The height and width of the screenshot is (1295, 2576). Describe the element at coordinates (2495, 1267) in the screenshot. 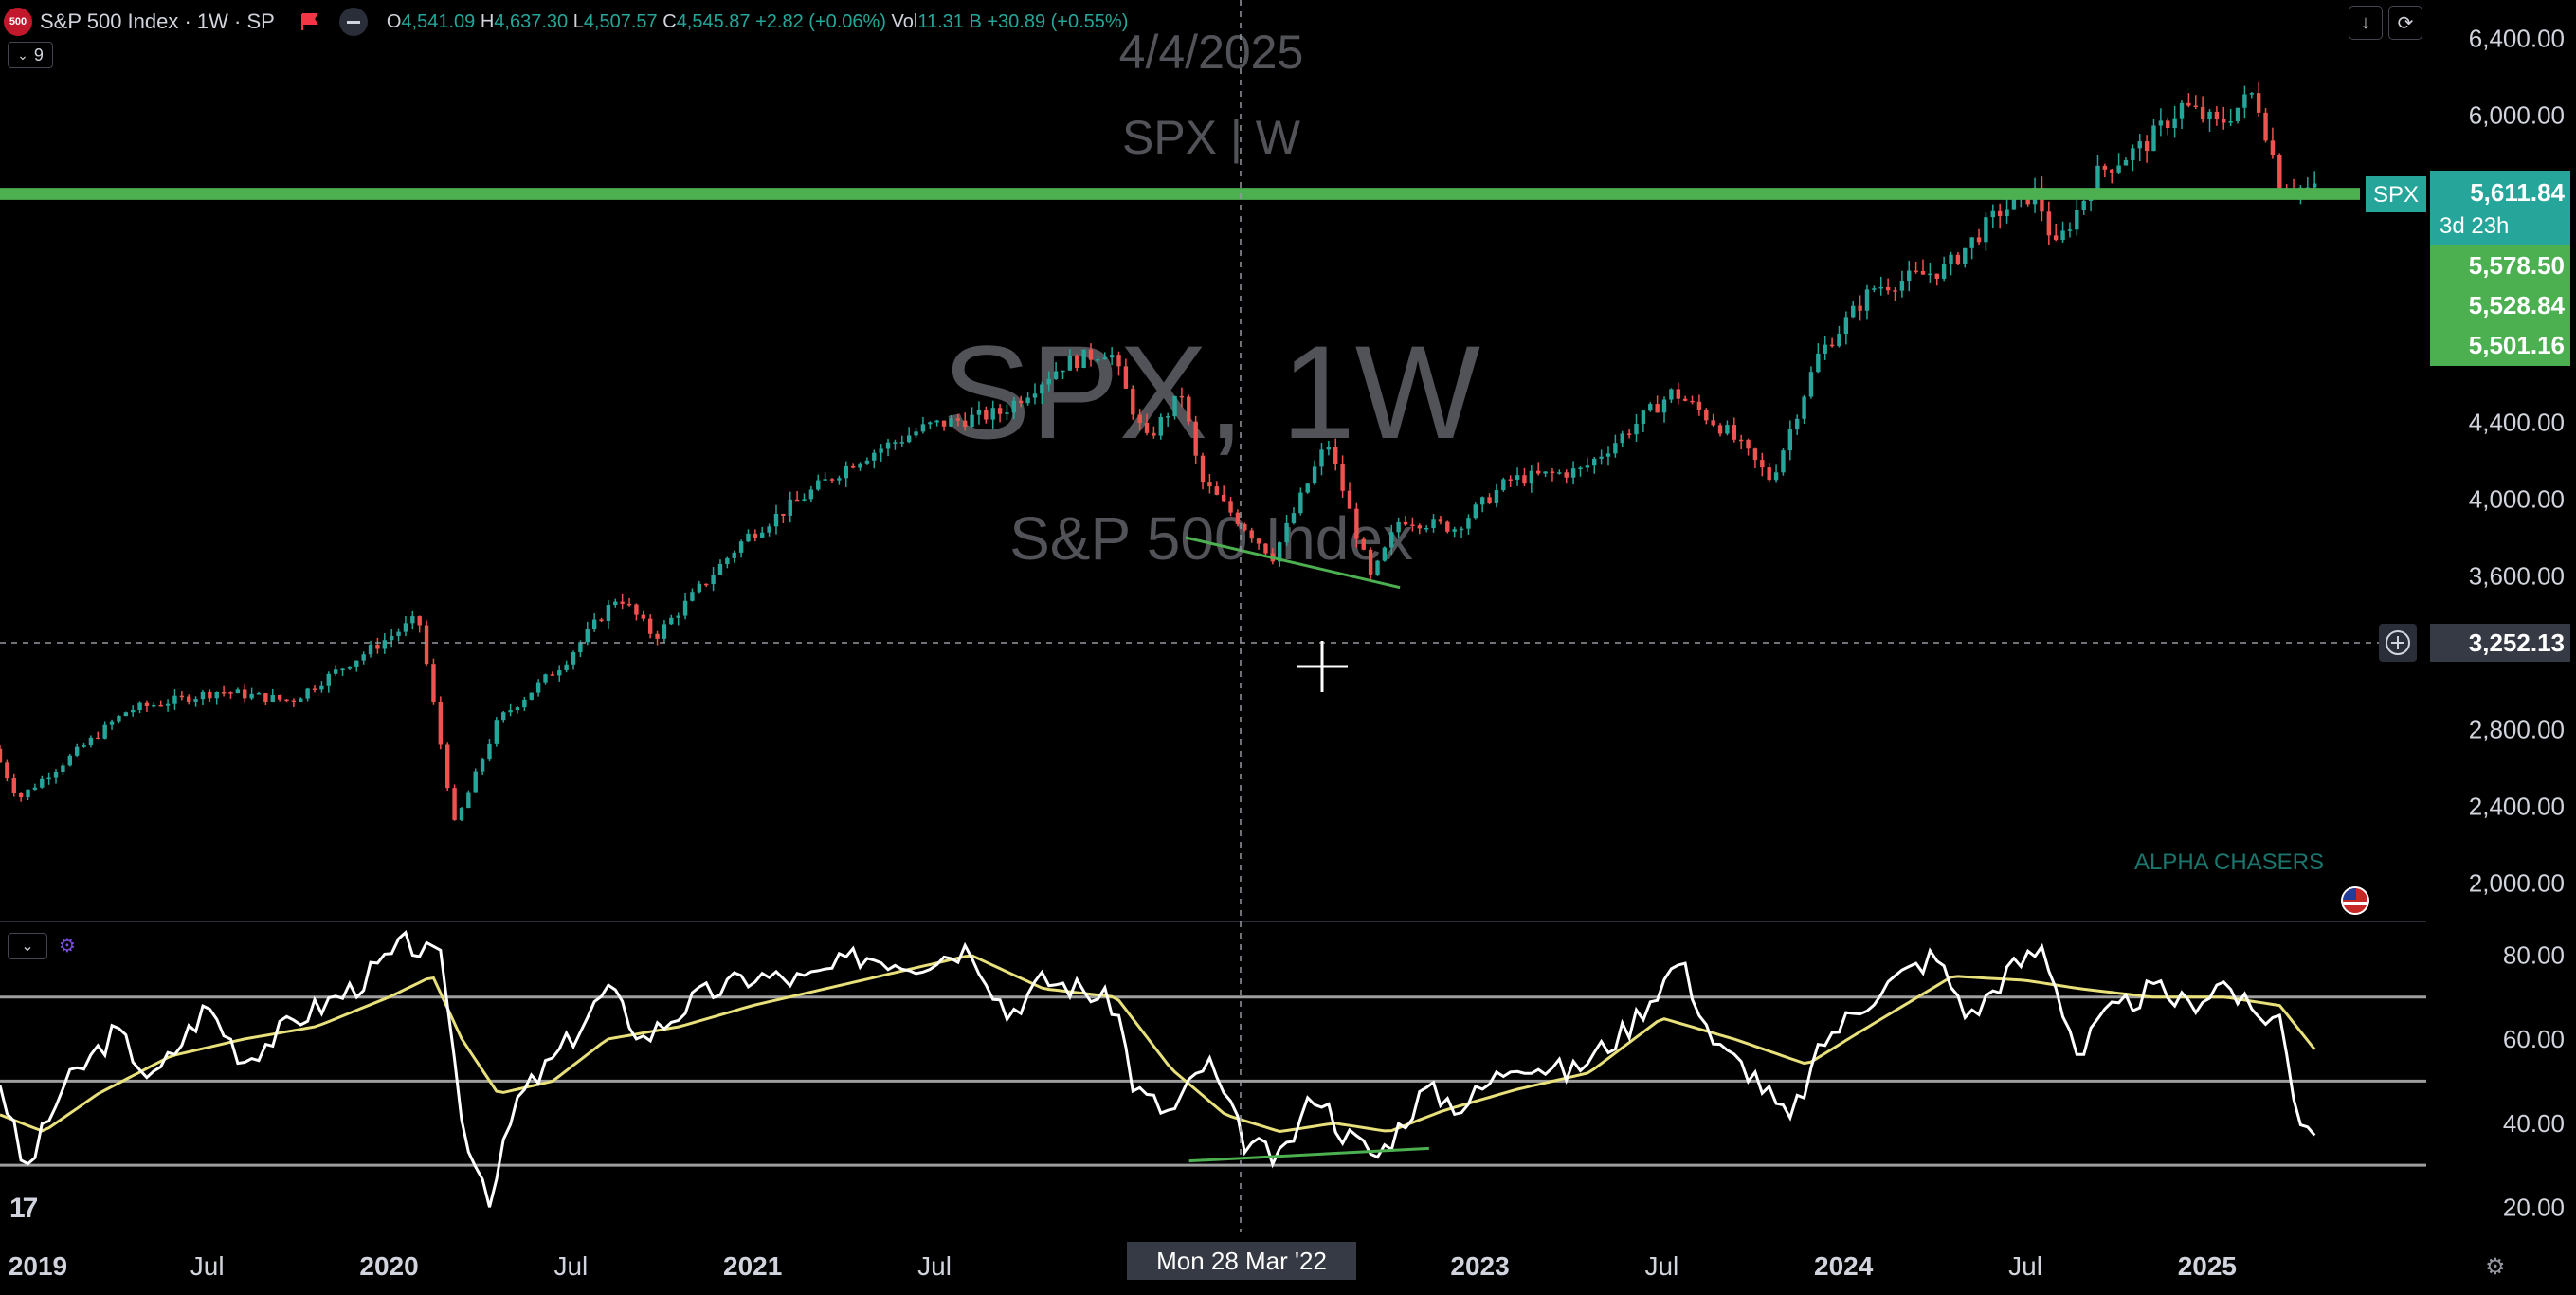

I see `settings-icon: ⚙` at that location.